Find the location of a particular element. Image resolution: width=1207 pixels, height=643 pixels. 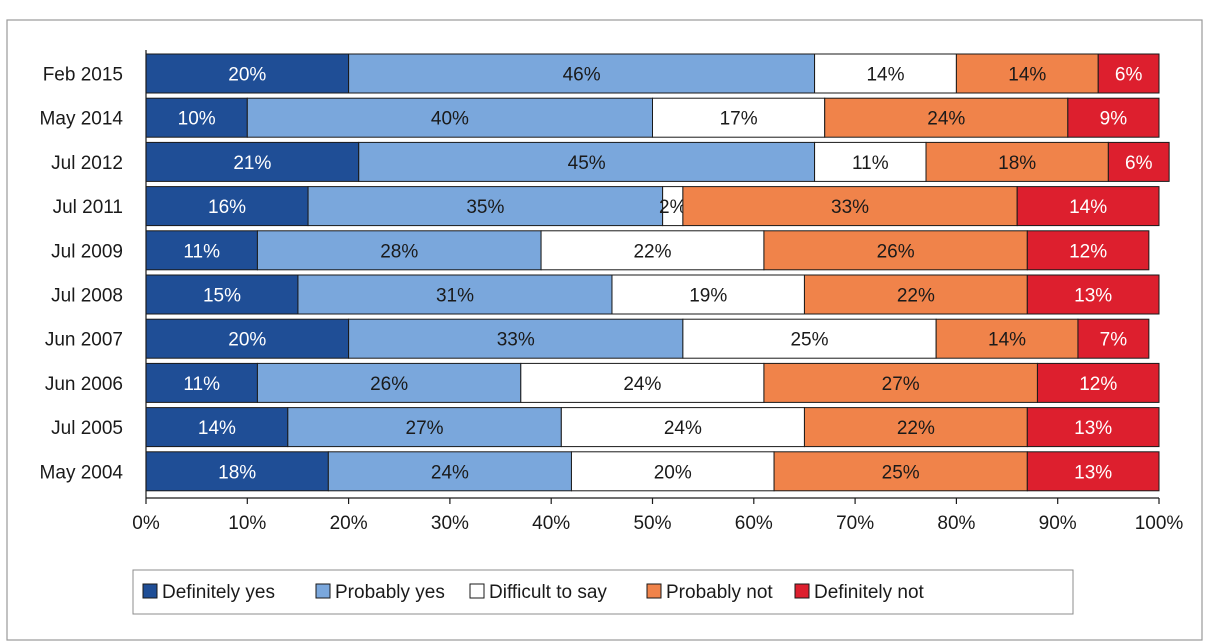

data-label: 31% is located at coordinates (455, 296).